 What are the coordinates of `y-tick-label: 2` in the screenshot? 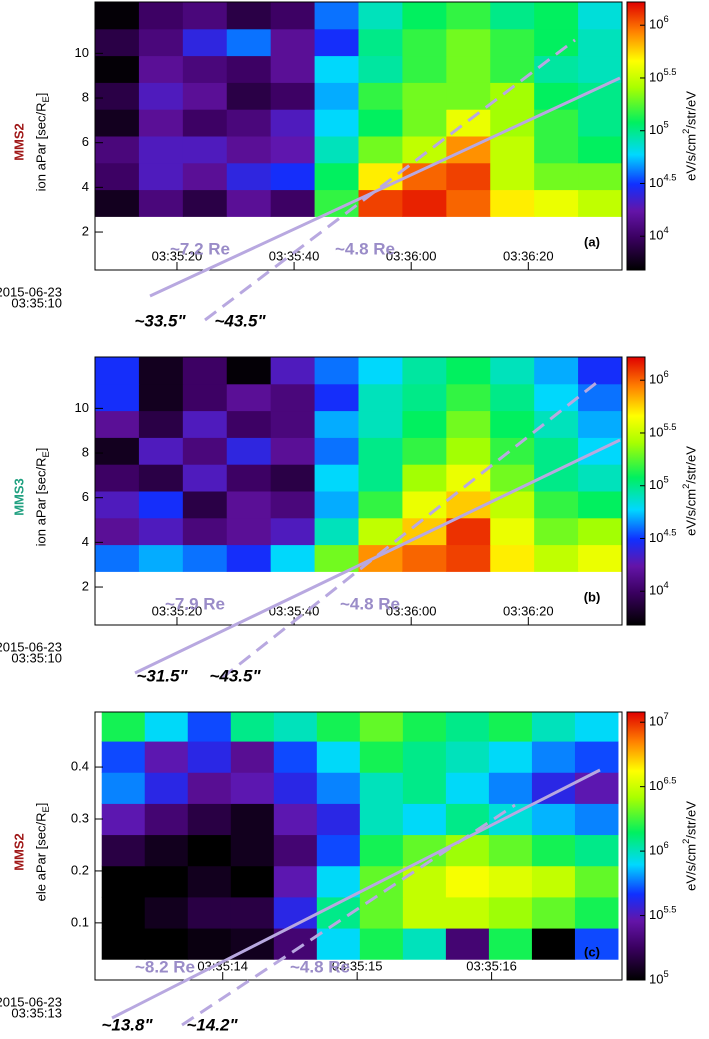 It's located at (85, 585).